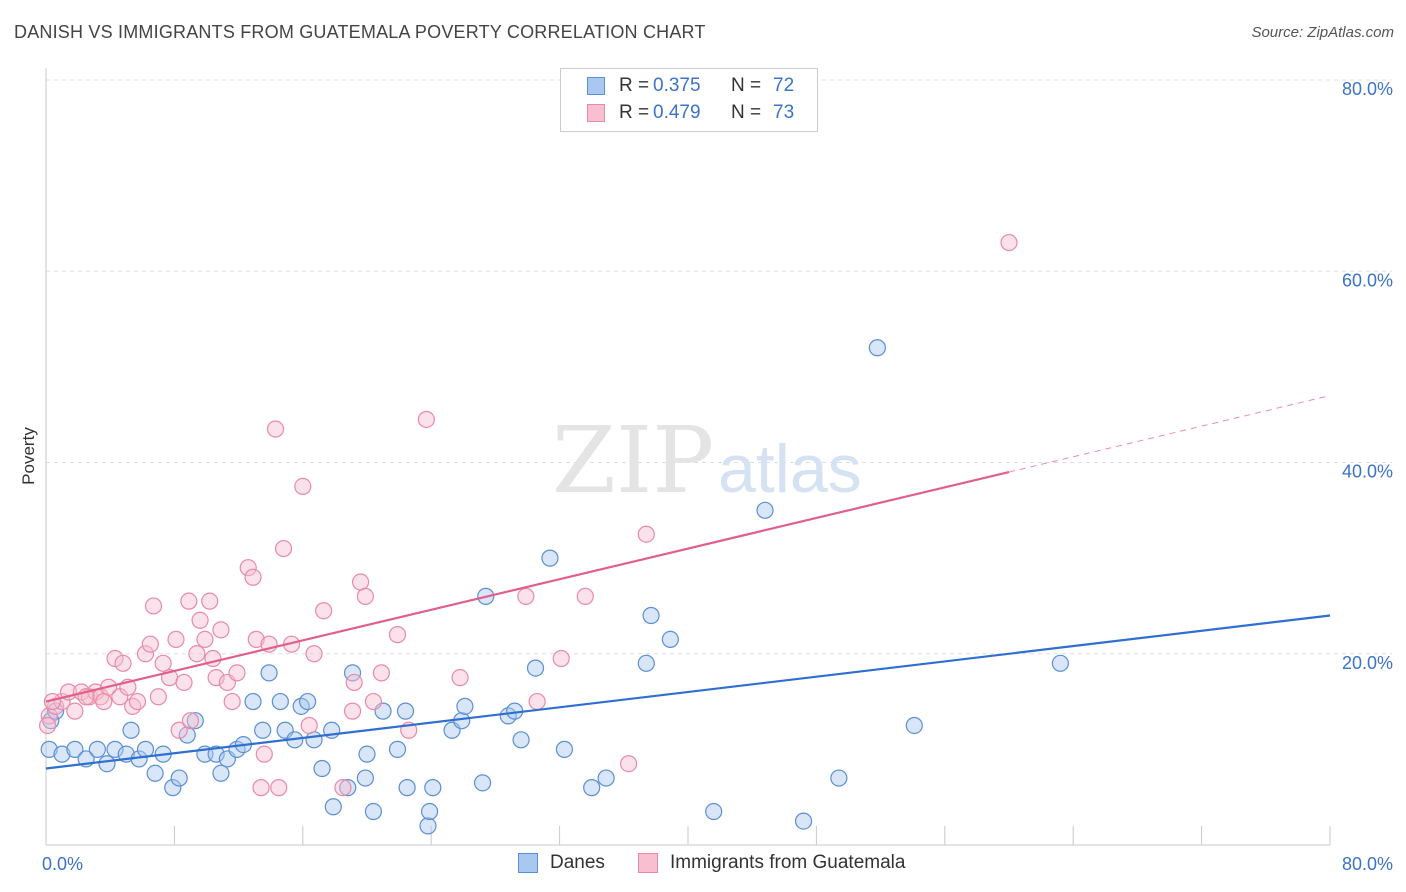  I want to click on watermark: ZIP atlas, so click(707, 460).